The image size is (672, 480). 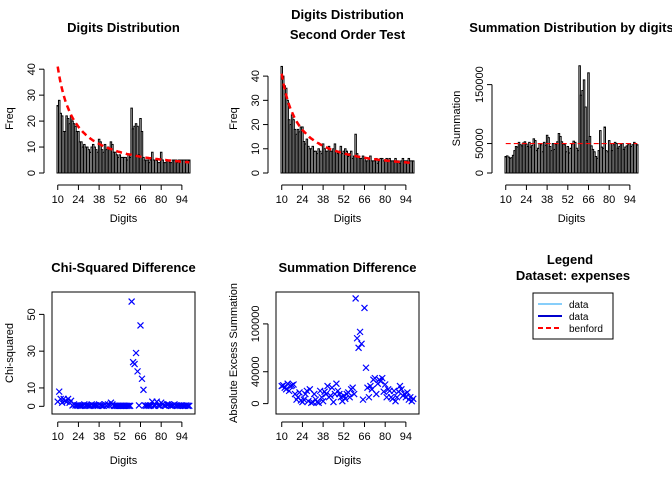 I want to click on legend-subtitle: Dataset: expenses, so click(x=573, y=275).